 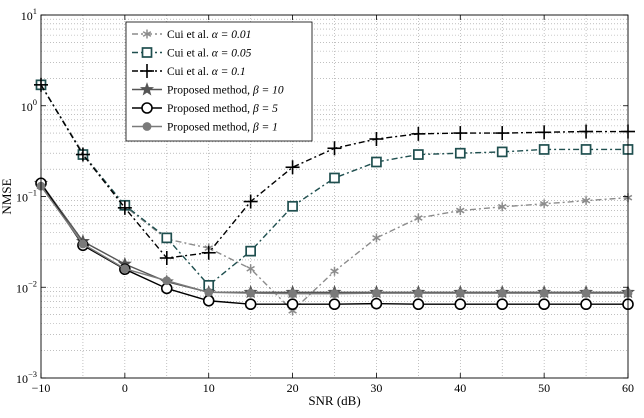 What do you see at coordinates (35, 102) in the screenshot?
I see `y-tick-exponent: 0` at bounding box center [35, 102].